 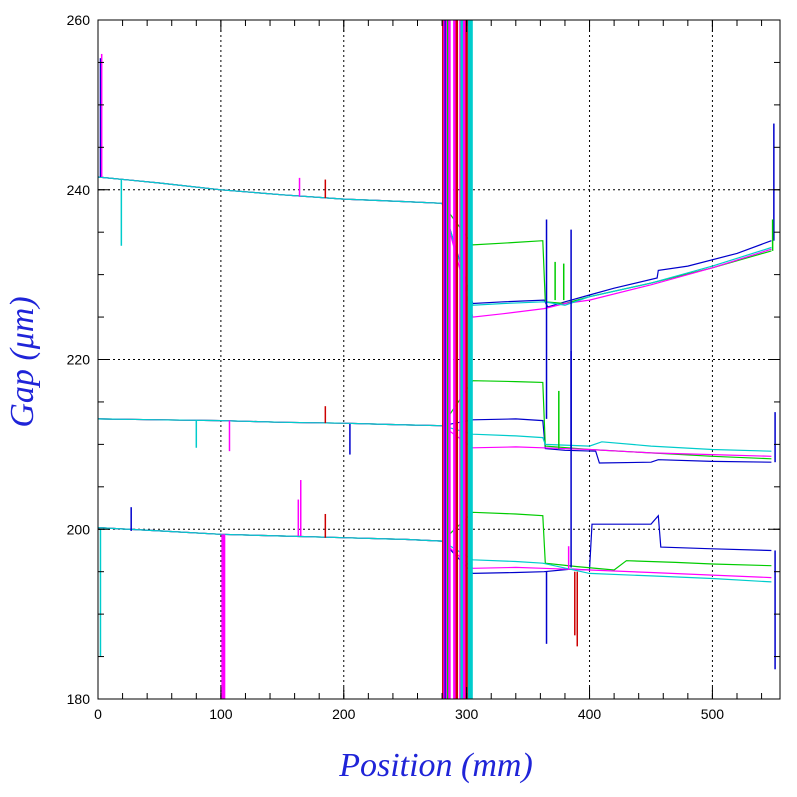 What do you see at coordinates (79, 699) in the screenshot?
I see `y-tick-label: 180` at bounding box center [79, 699].